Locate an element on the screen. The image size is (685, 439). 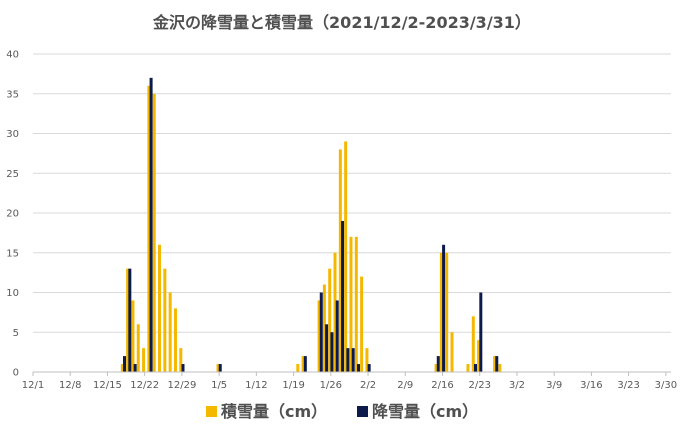
x-tick-label: 1/5 is located at coordinates (219, 385).